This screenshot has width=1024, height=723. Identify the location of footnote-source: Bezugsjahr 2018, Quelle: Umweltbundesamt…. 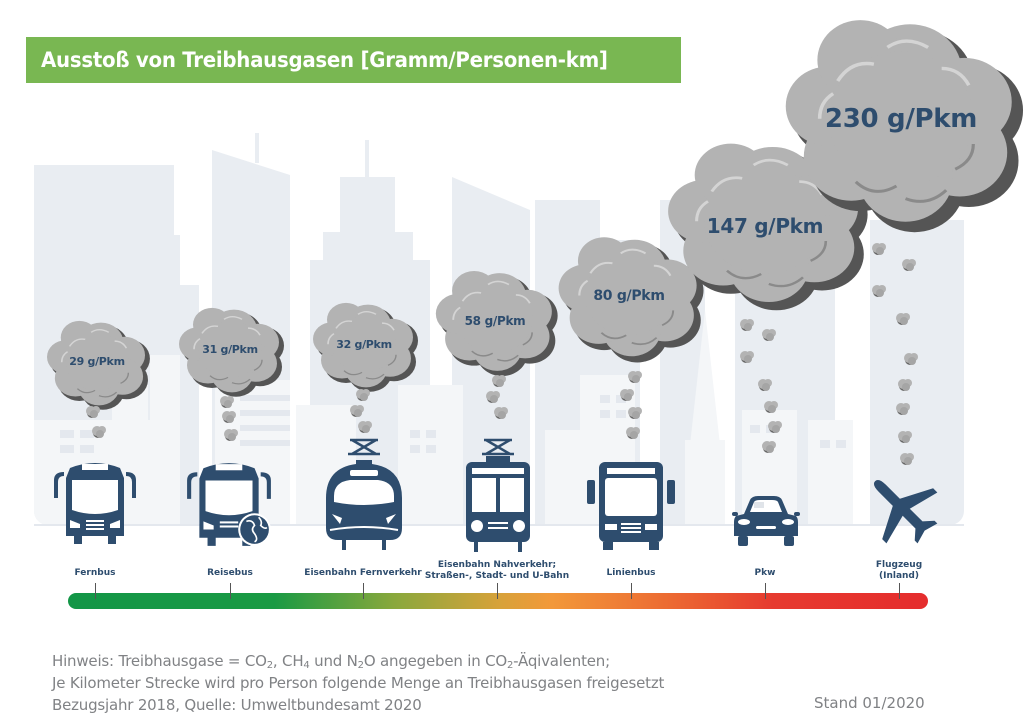
(237, 705).